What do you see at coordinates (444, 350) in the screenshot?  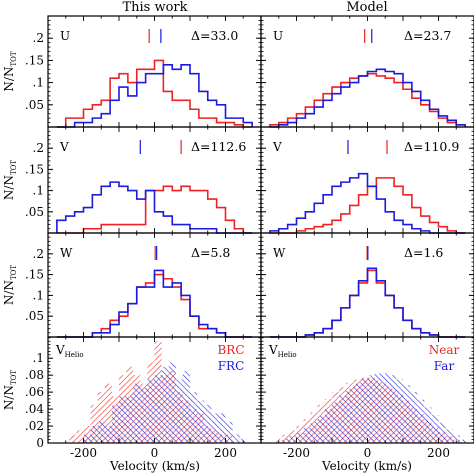 I see `legend-near: Near` at bounding box center [444, 350].